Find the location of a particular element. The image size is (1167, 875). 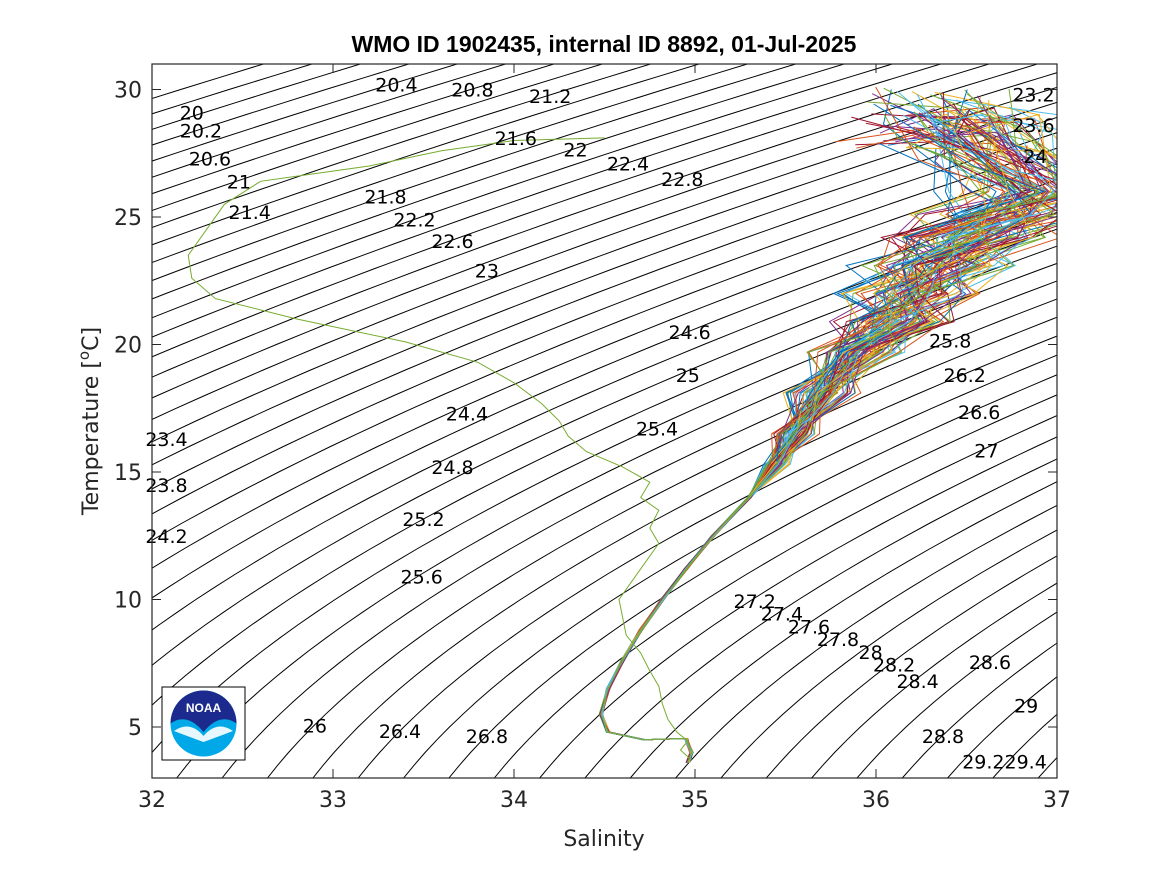

x-tick-label-5: 37 is located at coordinates (1057, 800).